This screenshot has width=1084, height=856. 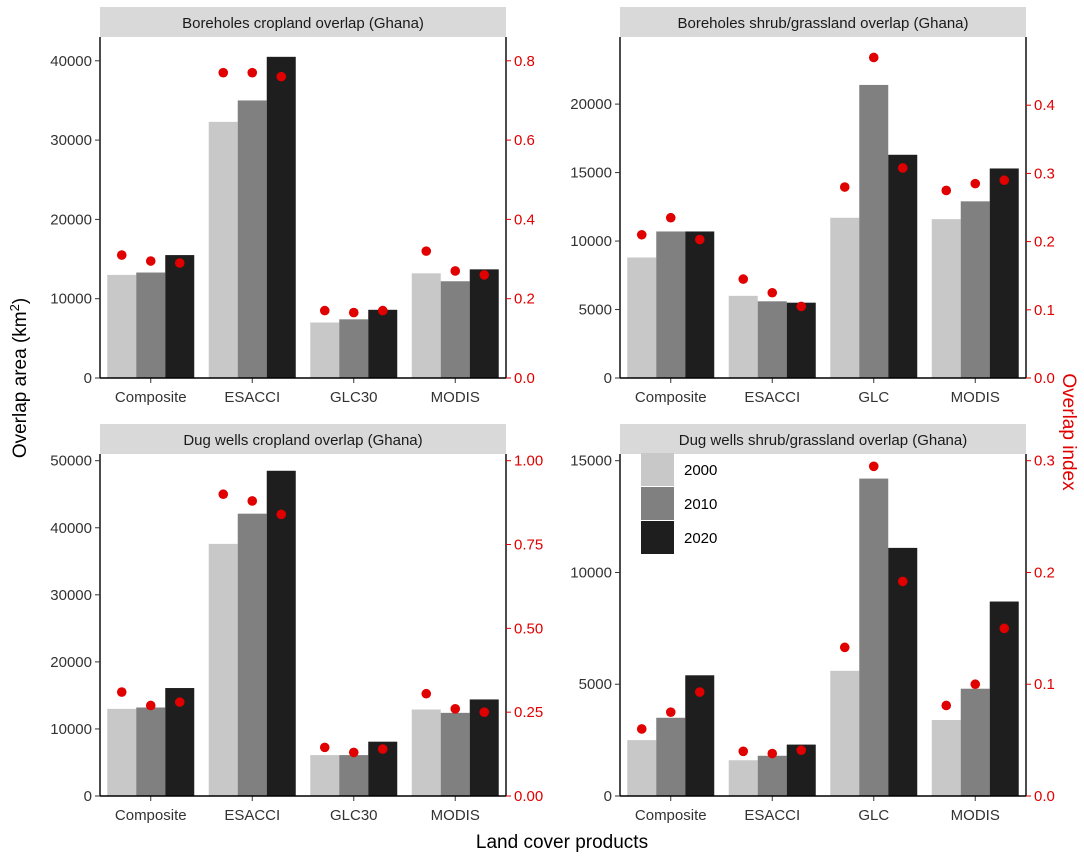 What do you see at coordinates (528, 712) in the screenshot?
I see `y2-tick-label: 0.25` at bounding box center [528, 712].